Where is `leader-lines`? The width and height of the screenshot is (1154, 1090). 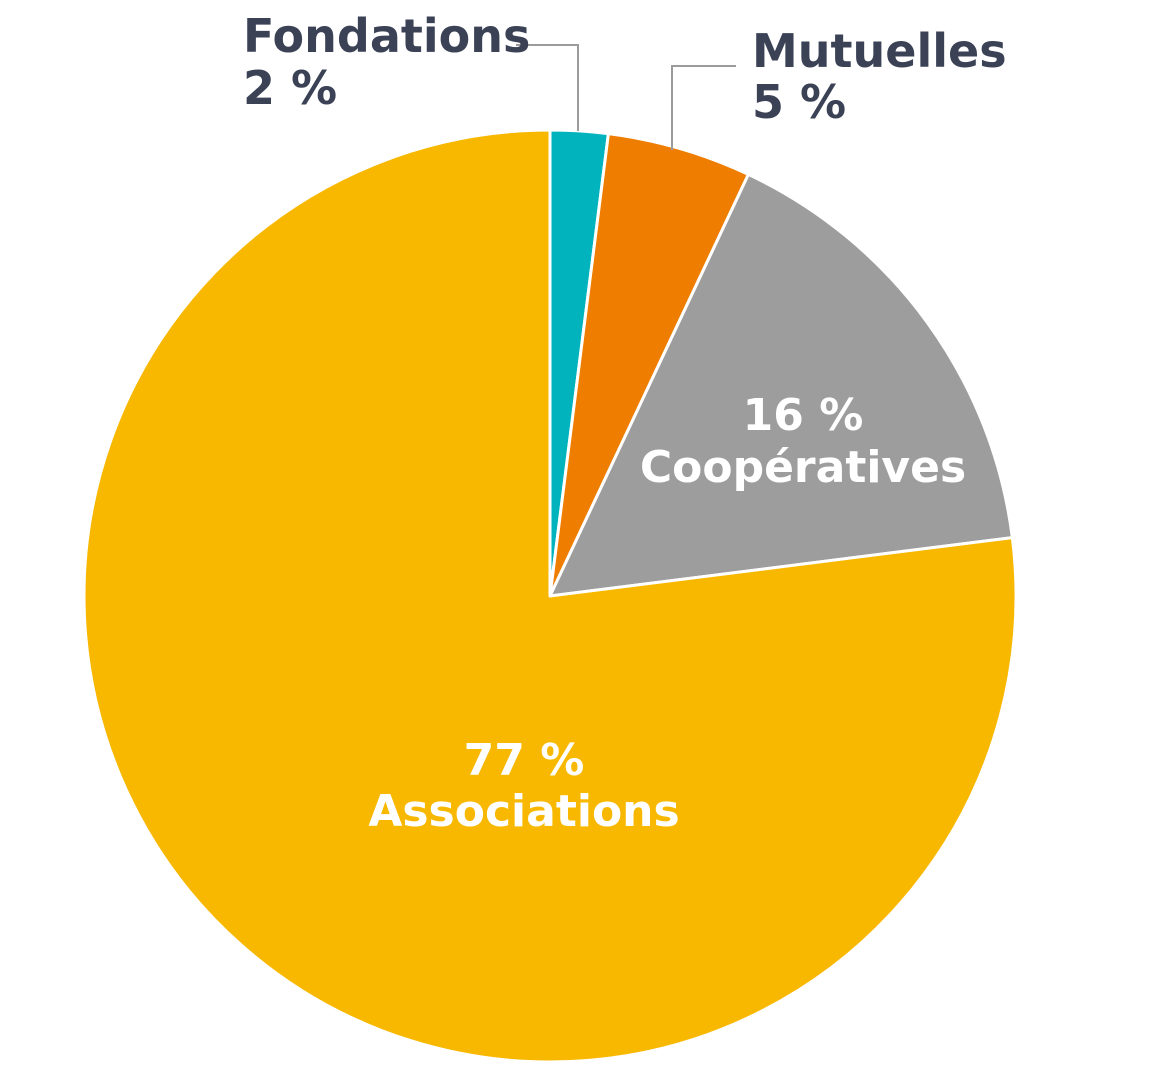 leader-lines is located at coordinates (626, 97).